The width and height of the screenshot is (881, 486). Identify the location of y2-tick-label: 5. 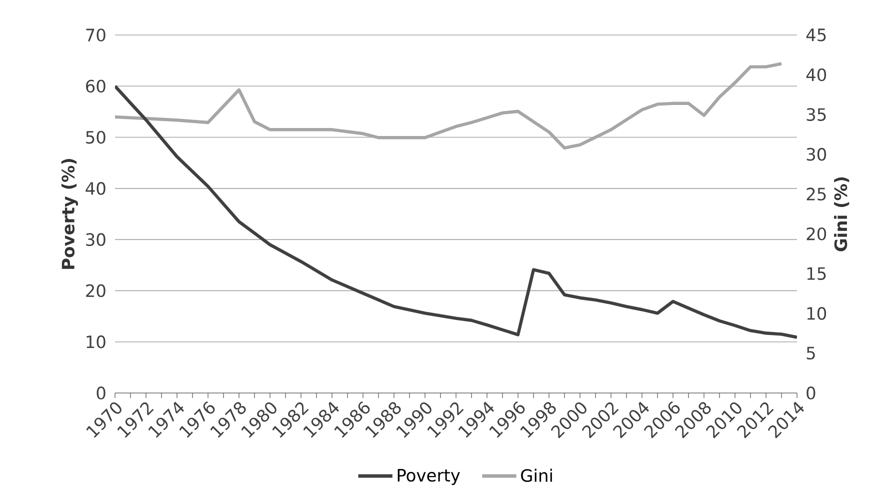
(810, 353).